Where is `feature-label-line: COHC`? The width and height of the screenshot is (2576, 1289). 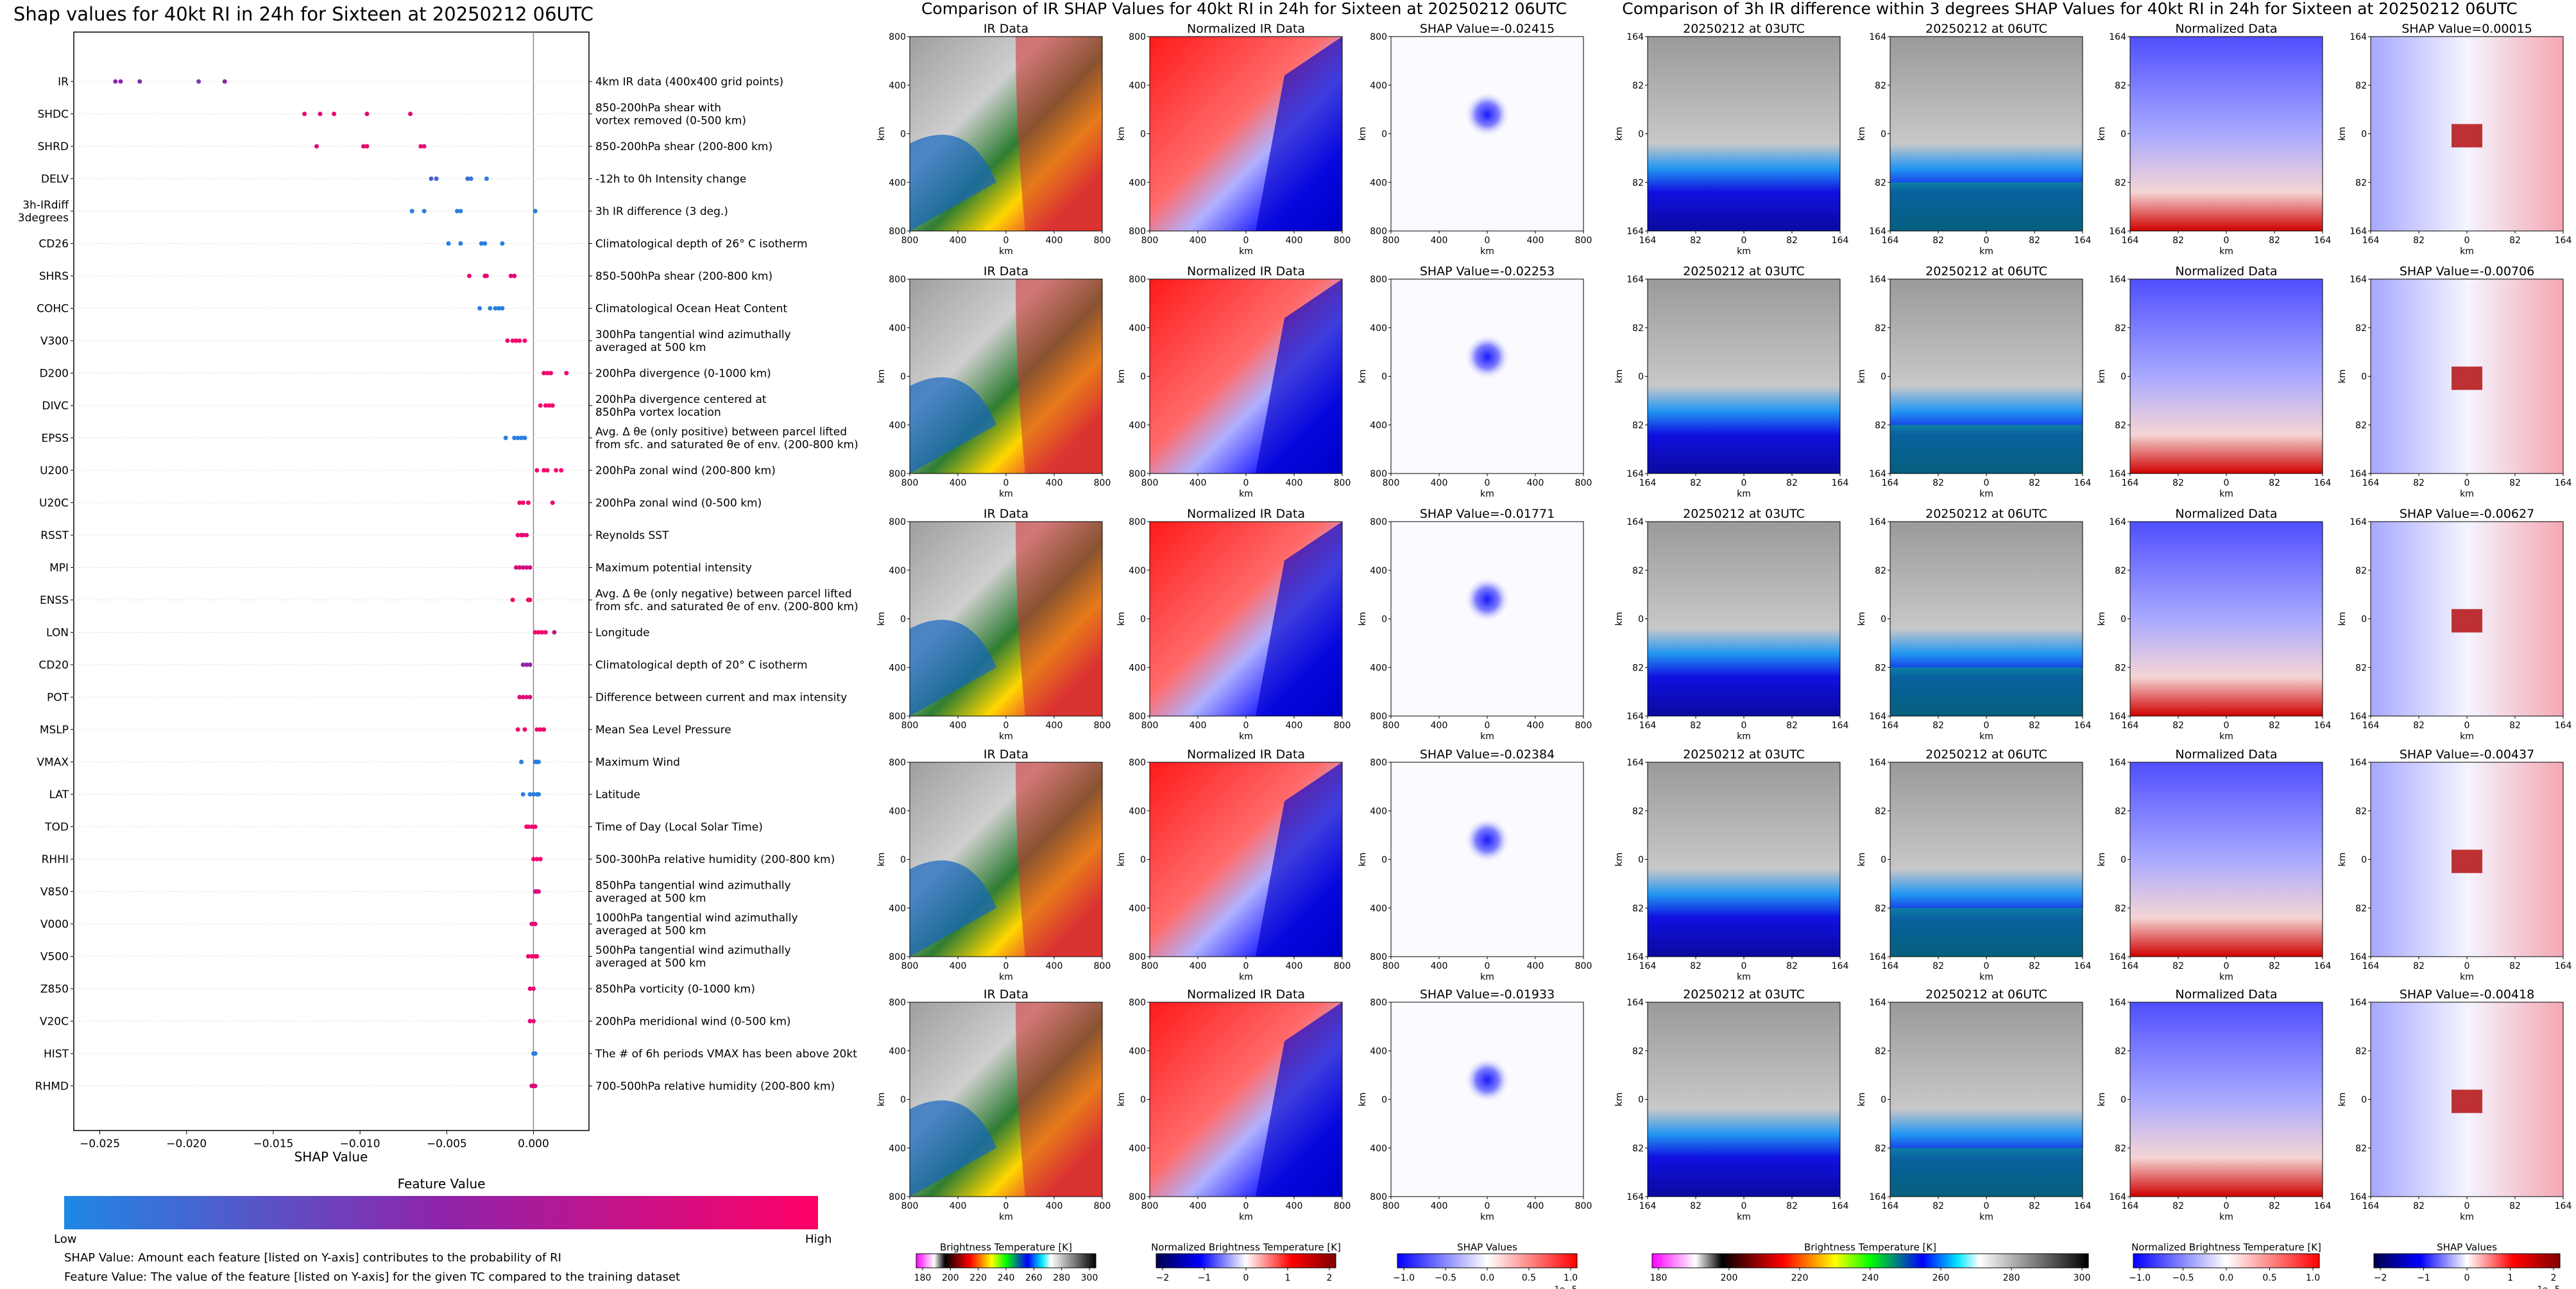
feature-label-line: COHC is located at coordinates (53, 309).